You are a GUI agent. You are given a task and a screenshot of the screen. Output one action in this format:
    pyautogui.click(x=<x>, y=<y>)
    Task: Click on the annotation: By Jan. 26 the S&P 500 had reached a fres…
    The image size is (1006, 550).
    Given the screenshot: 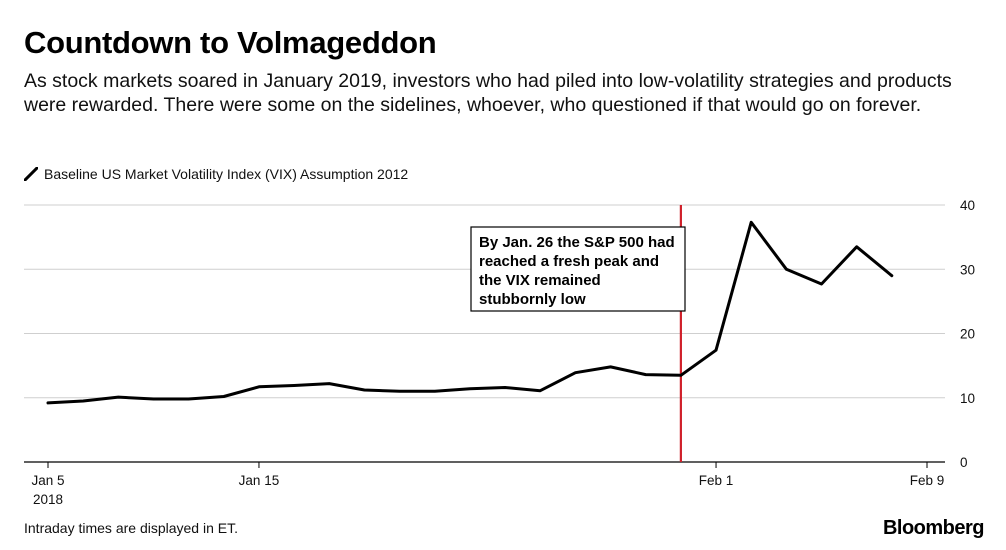 What is the action you would take?
    pyautogui.click(x=578, y=269)
    